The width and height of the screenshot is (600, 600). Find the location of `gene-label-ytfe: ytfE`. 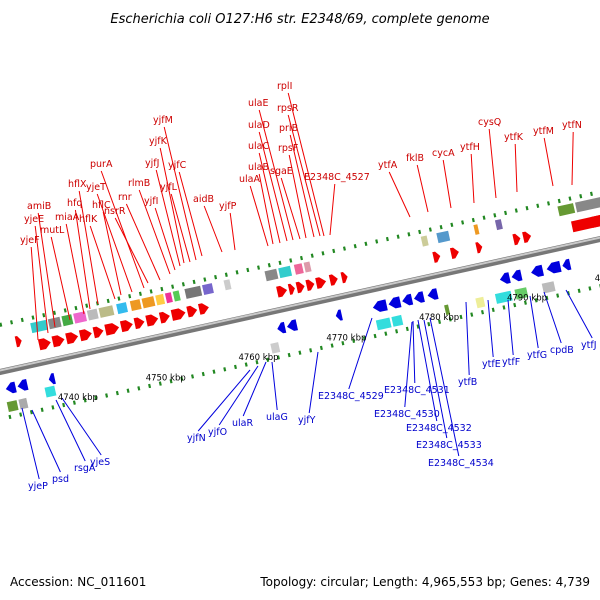

gene-label-ytfe: ytfE is located at coordinates (491, 364).